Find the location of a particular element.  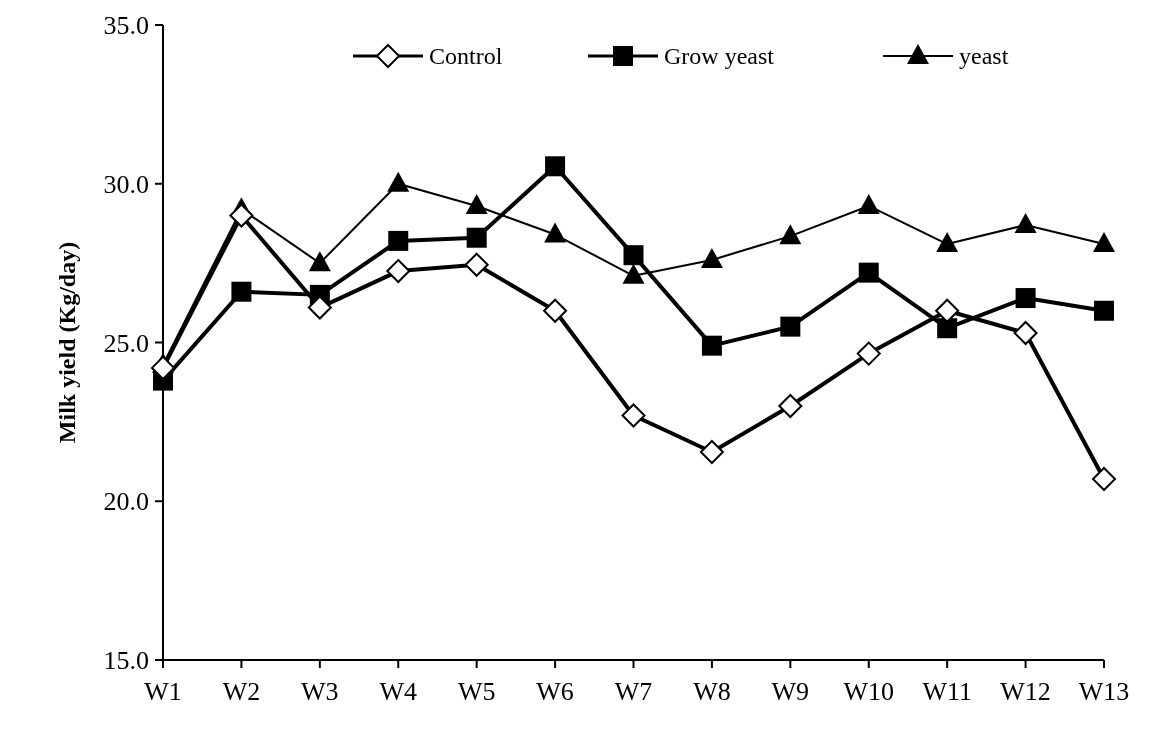

y-tick-label: 30.0 is located at coordinates (126, 184).